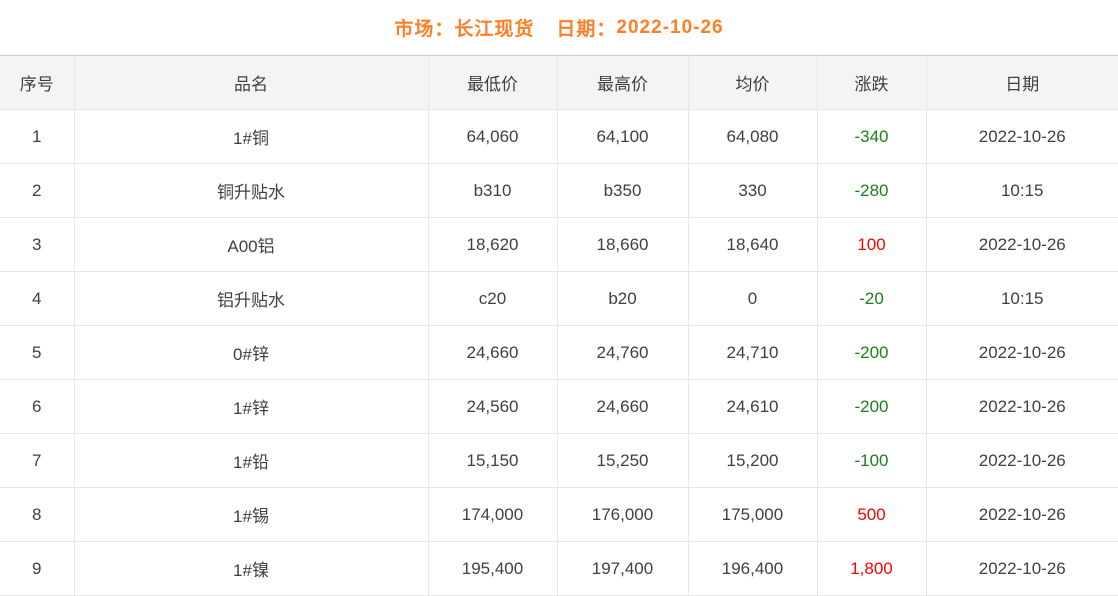  What do you see at coordinates (753, 190) in the screenshot?
I see `avg-price-cell: 330` at bounding box center [753, 190].